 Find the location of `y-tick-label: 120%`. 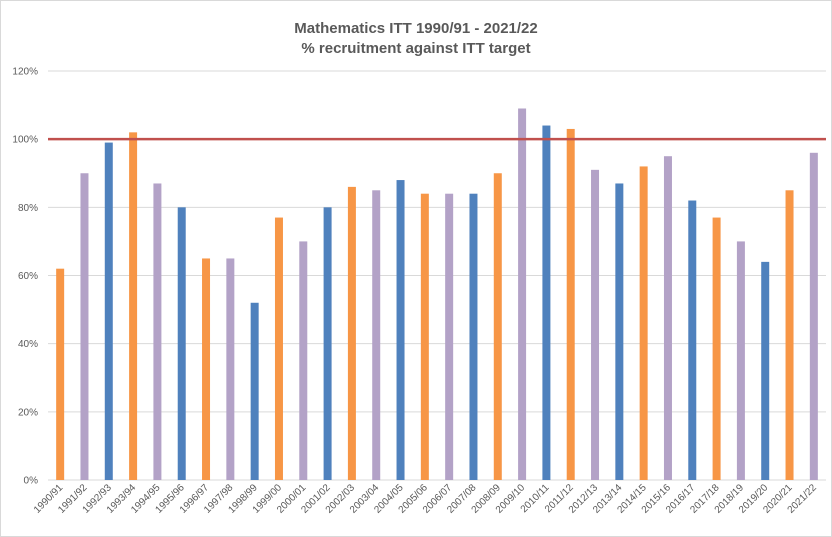

y-tick-label: 120% is located at coordinates (25, 72).